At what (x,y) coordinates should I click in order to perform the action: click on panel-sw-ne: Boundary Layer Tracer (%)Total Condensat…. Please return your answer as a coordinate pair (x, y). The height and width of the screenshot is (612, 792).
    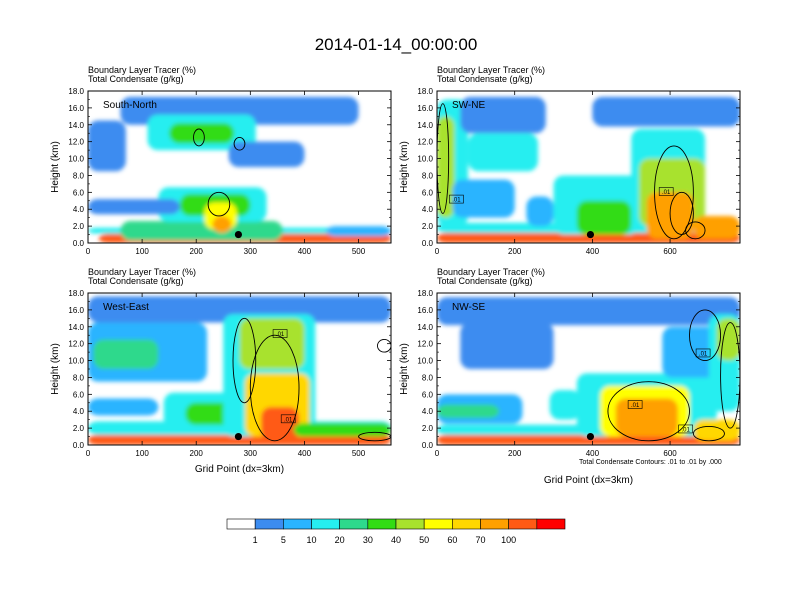
    Looking at the image, I should click on (570, 160).